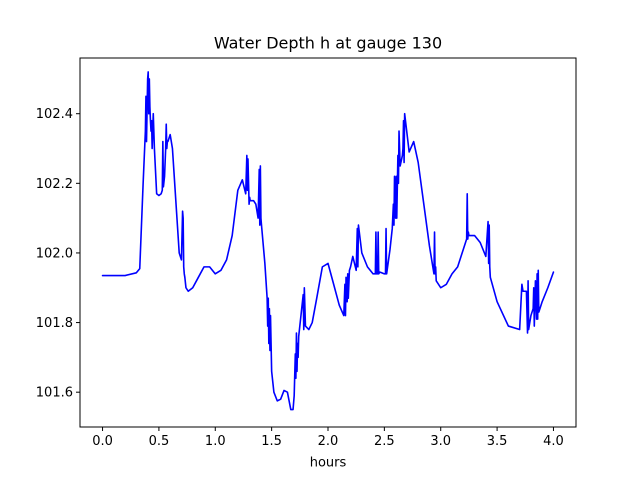  I want to click on y-tick-label: 102.0, so click(54, 253).